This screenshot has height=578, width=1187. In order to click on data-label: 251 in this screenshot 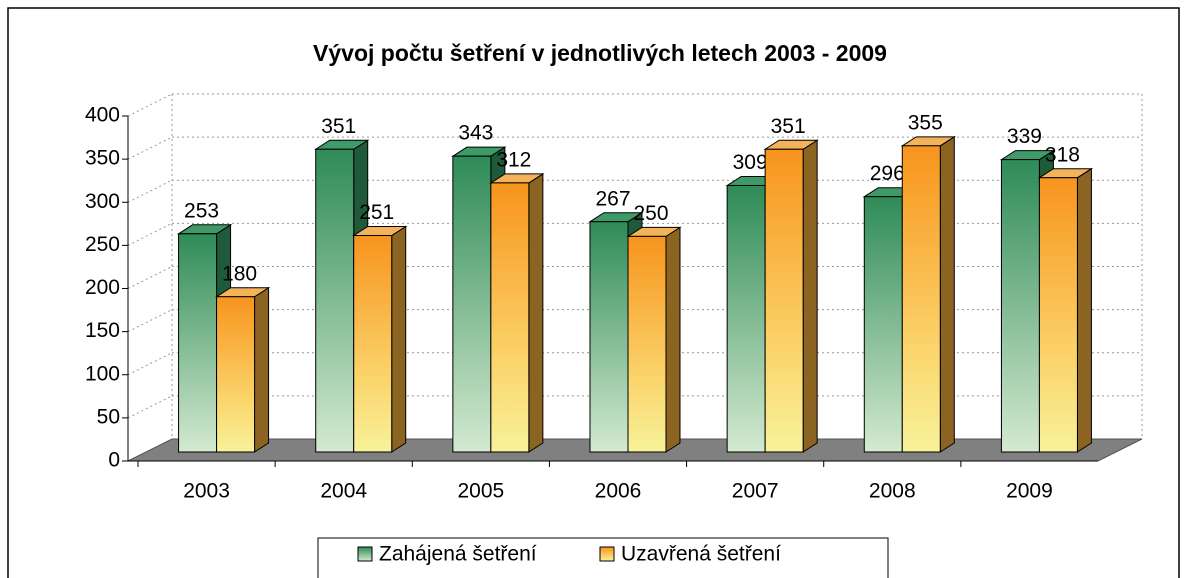, I will do `click(376, 212)`.